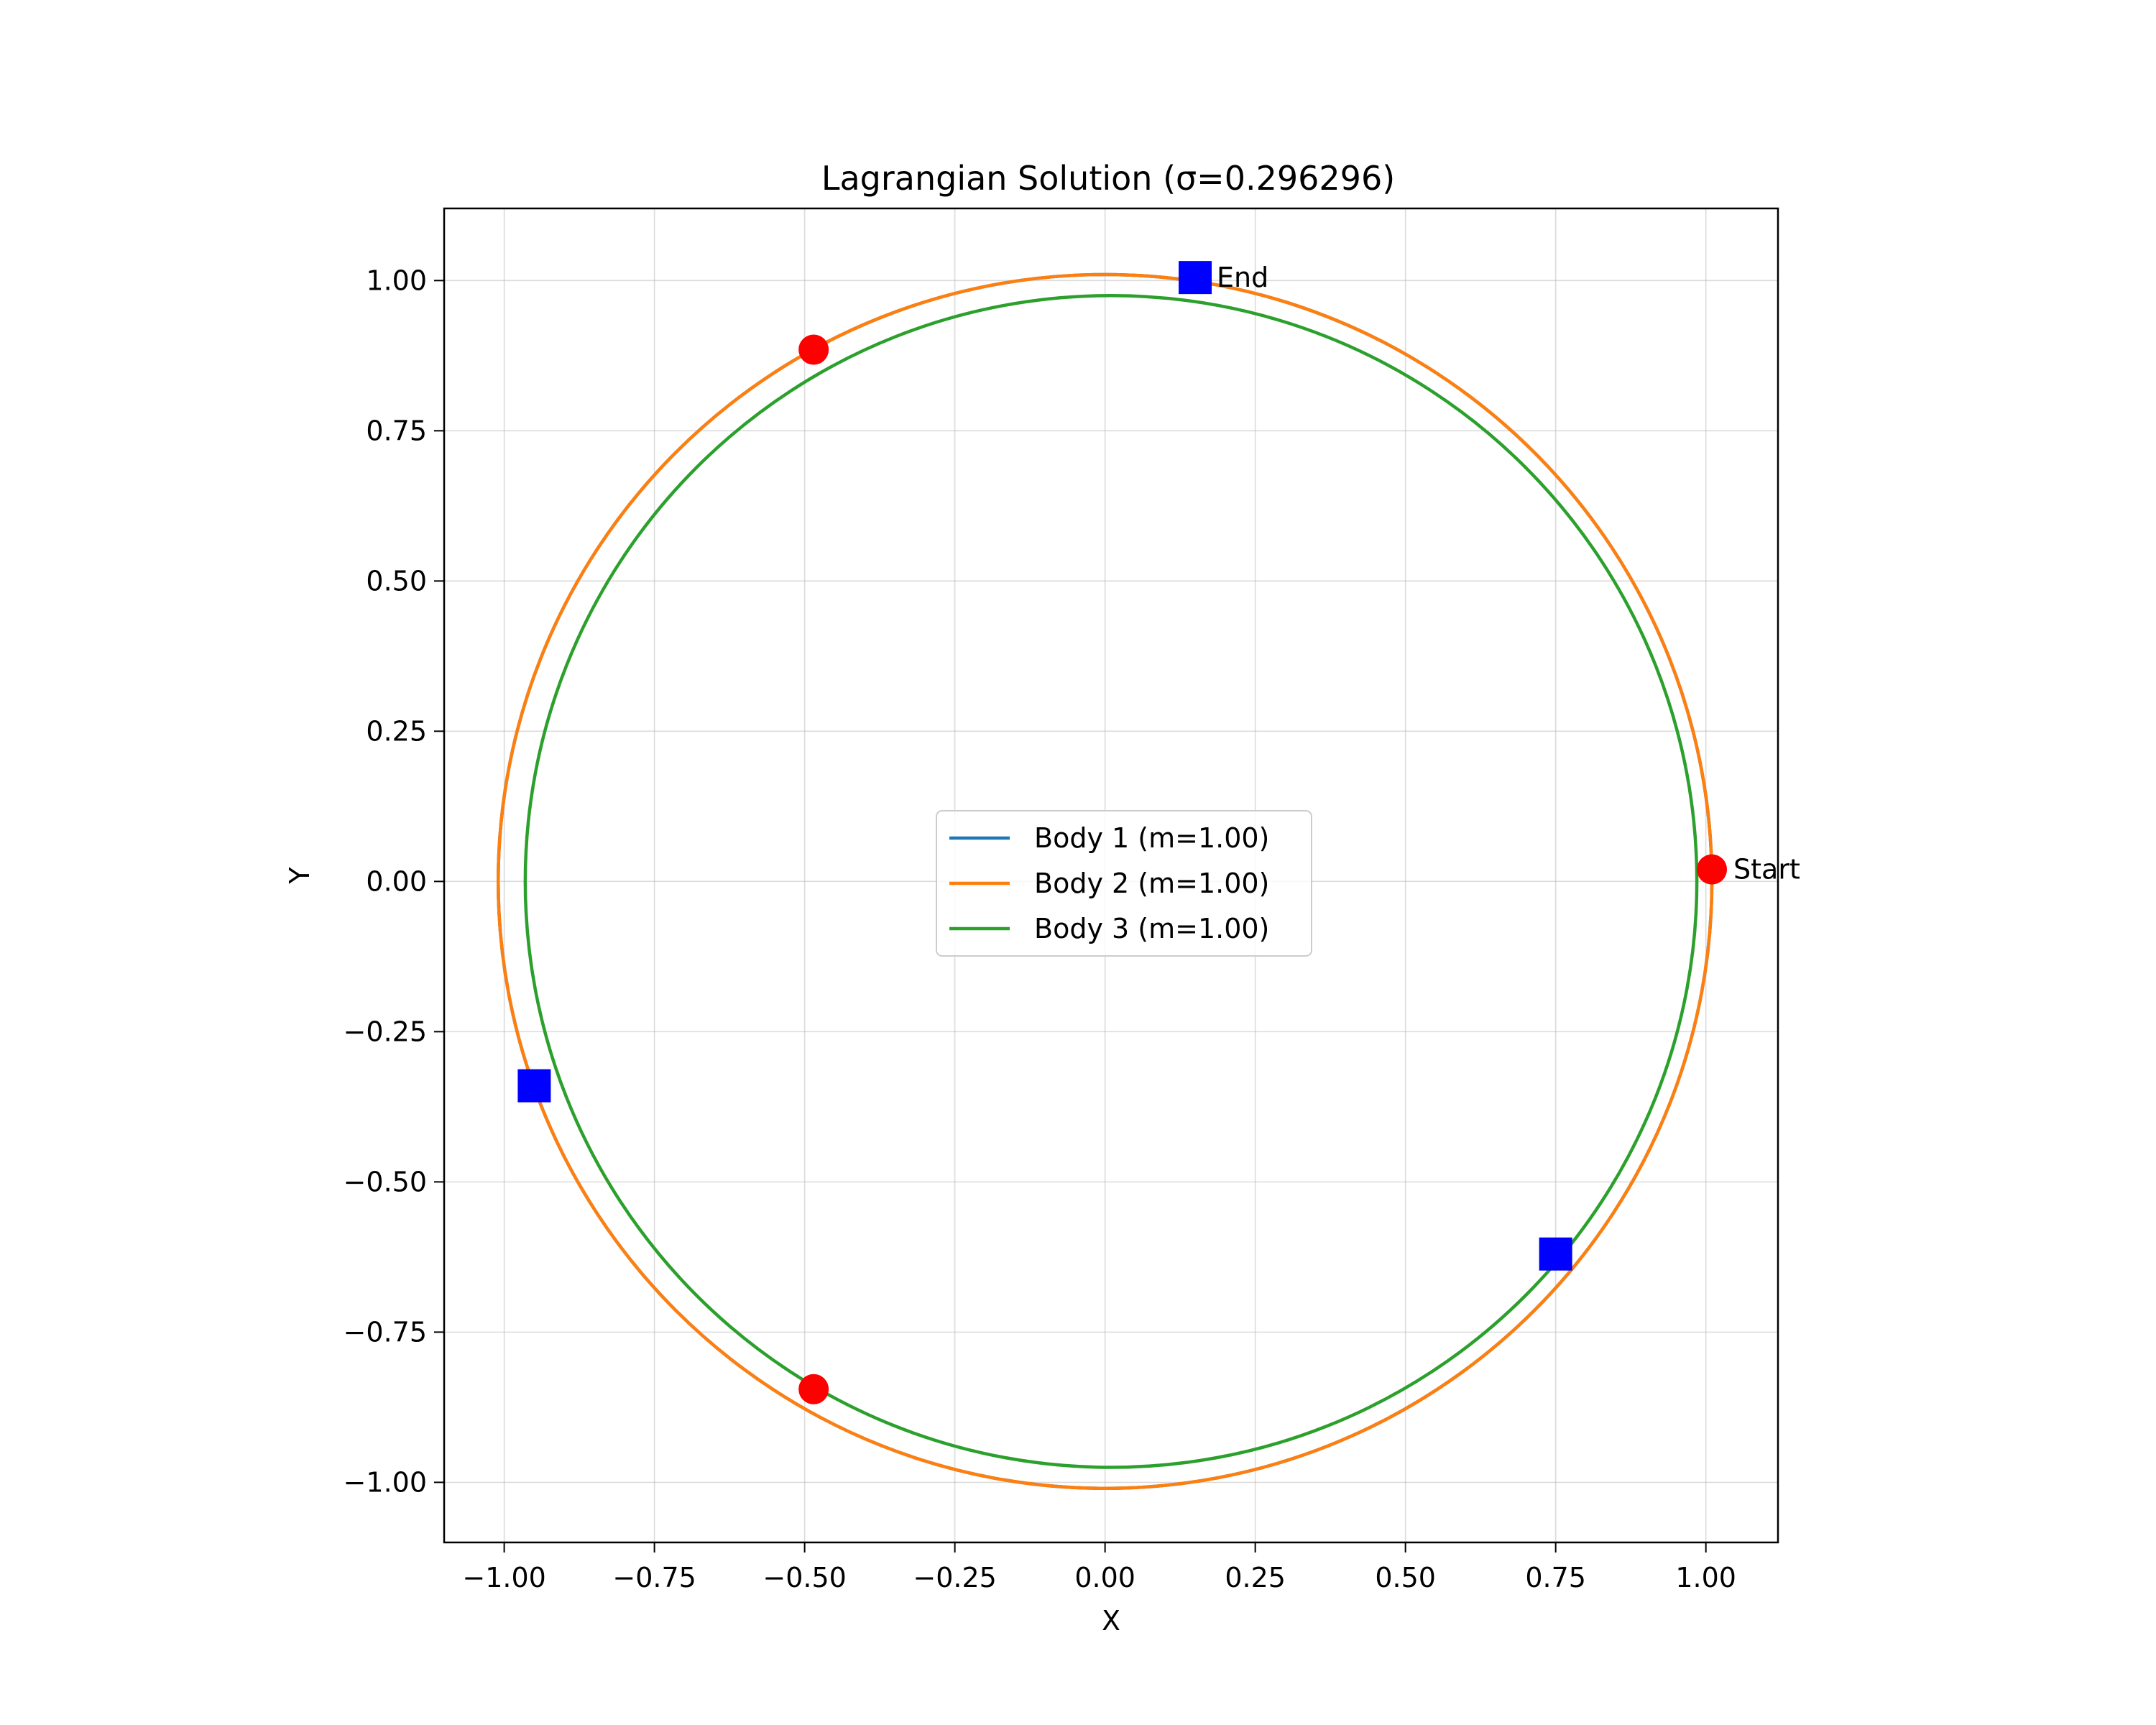  What do you see at coordinates (1242, 277) in the screenshot?
I see `annotation-end: End` at bounding box center [1242, 277].